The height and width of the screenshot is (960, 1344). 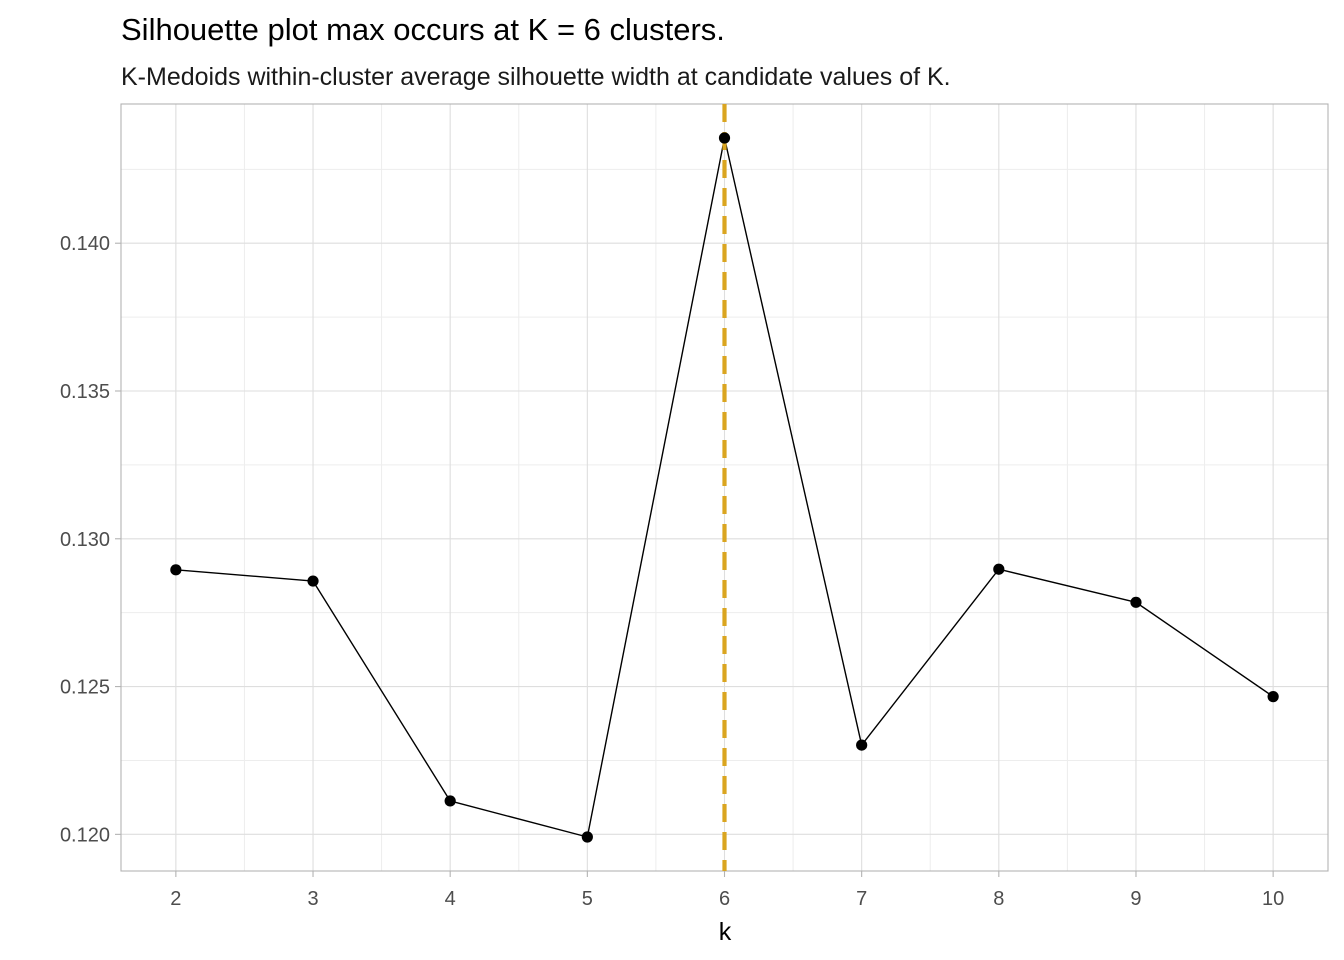 What do you see at coordinates (312, 899) in the screenshot?
I see `x-tick-label: 3` at bounding box center [312, 899].